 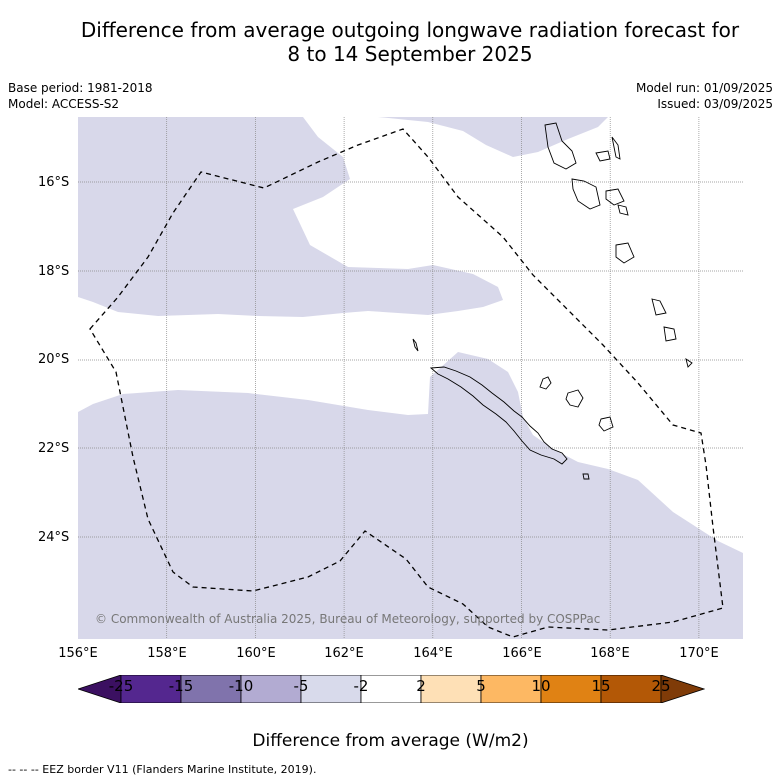 What do you see at coordinates (80, 96) in the screenshot?
I see `meta-left: Base period: 1981-2018 Model: ACCESS-S2` at bounding box center [80, 96].